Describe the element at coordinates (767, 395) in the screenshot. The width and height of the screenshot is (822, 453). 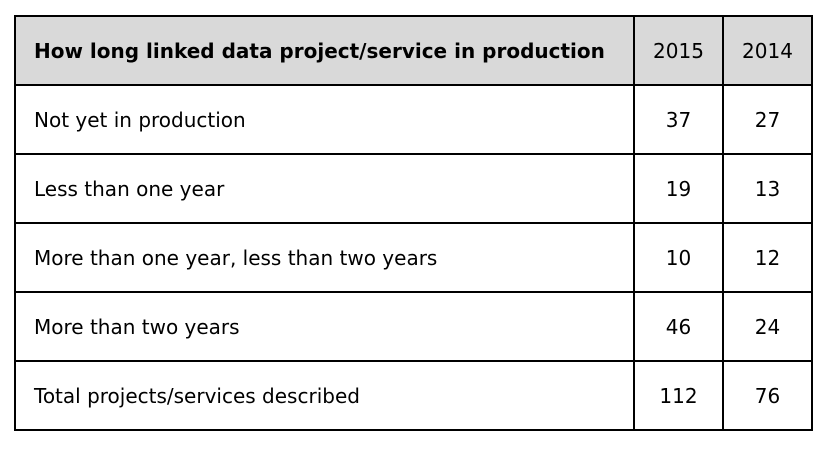
I see `cell-value: 76` at that location.